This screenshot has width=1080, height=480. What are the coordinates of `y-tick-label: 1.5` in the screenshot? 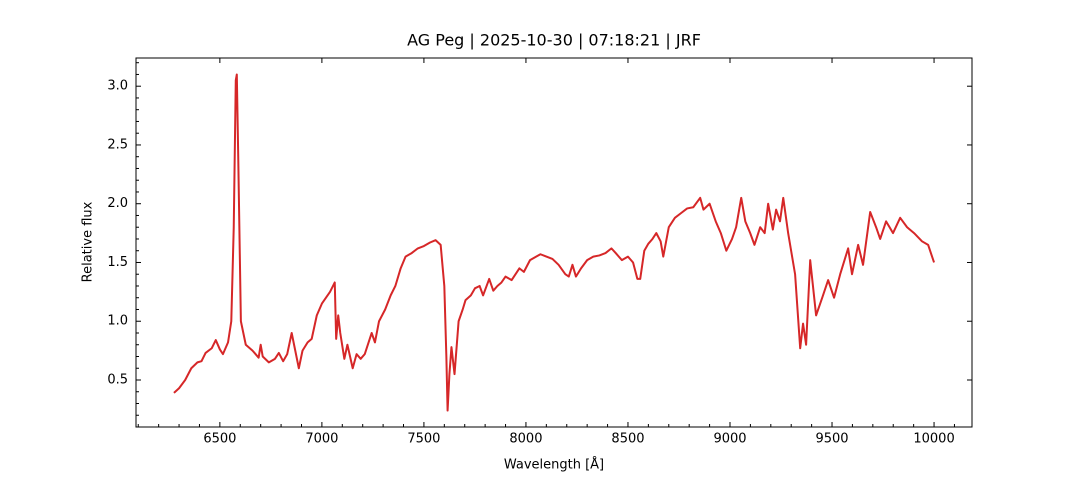 It's located at (117, 262).